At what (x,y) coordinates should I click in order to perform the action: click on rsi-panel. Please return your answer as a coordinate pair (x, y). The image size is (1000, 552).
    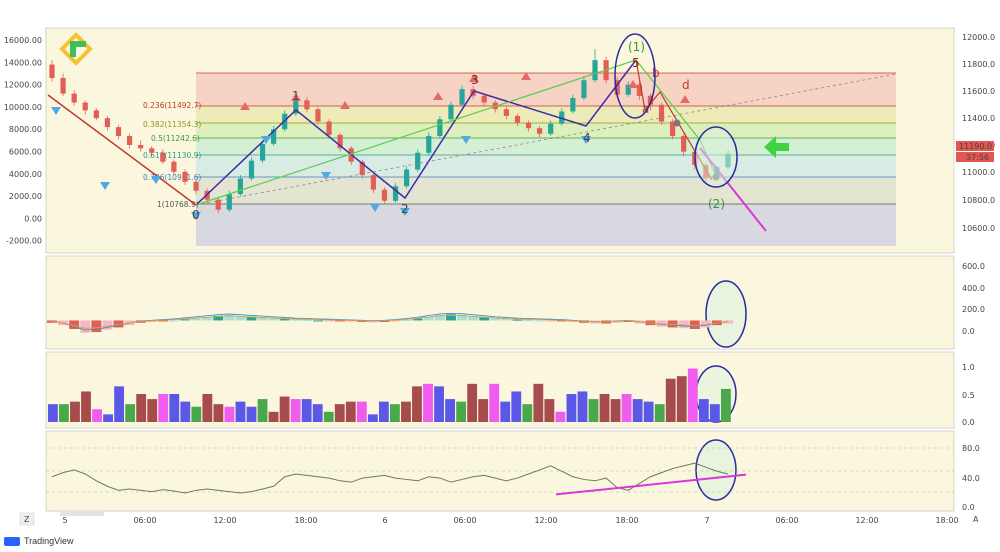
    Looking at the image, I should click on (500, 471).